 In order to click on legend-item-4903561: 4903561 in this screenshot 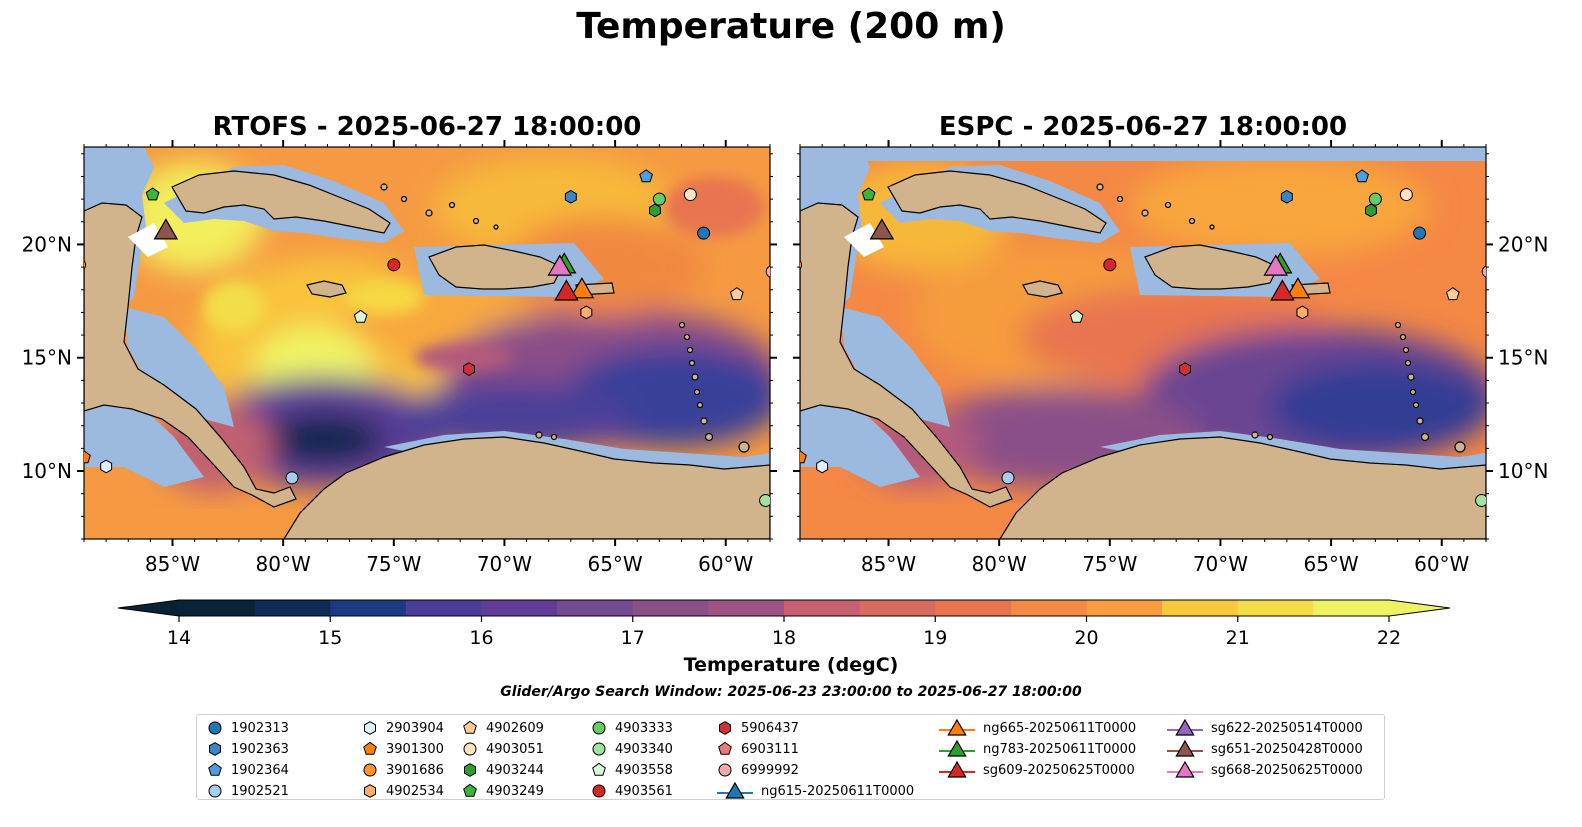, I will do `click(631, 791)`.